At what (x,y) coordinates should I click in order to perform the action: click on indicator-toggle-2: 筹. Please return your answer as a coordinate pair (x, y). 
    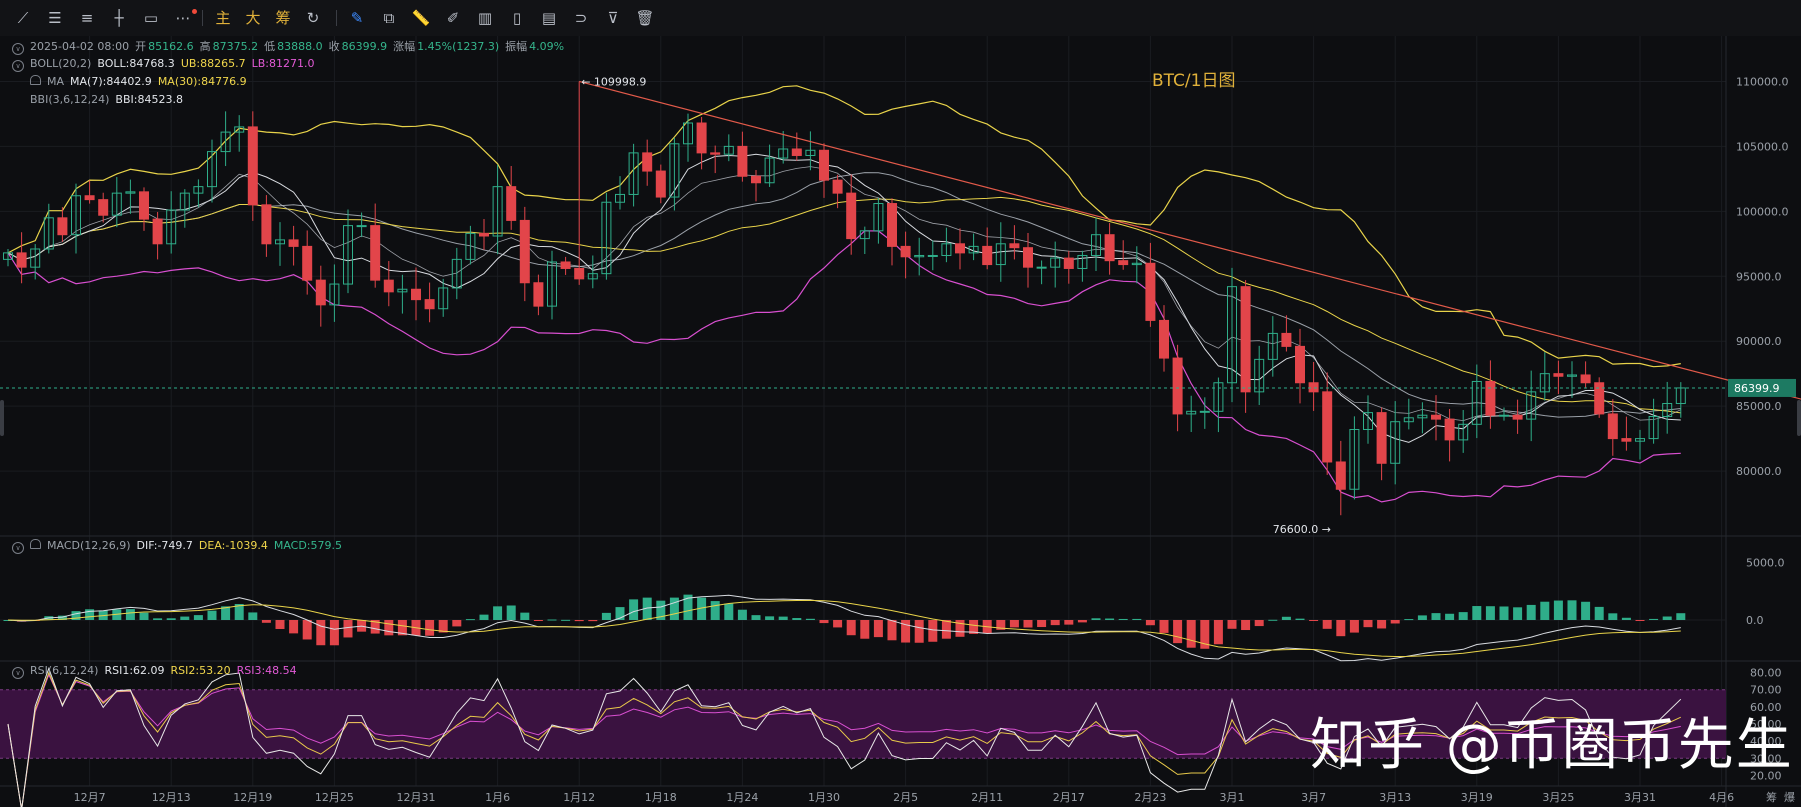
    Looking at the image, I should click on (283, 18).